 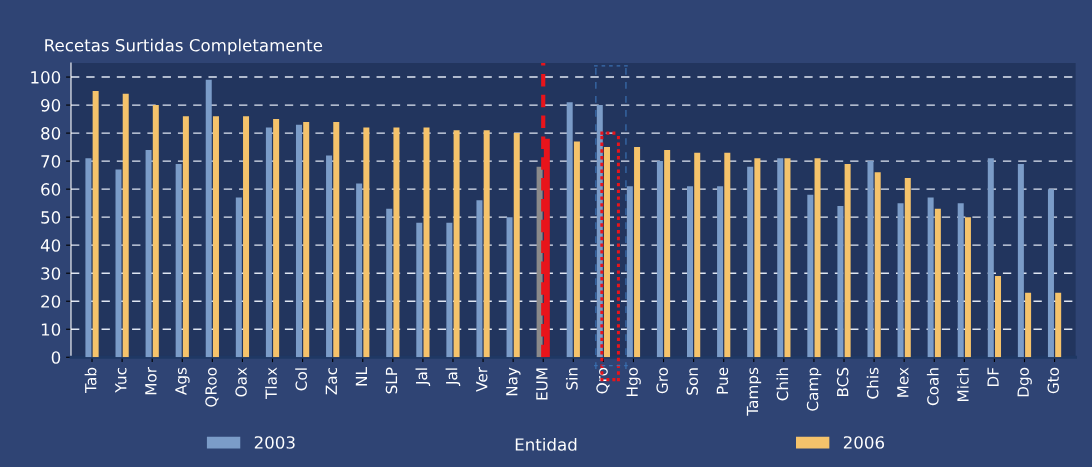 I want to click on x-tick-label: SLP, so click(x=391, y=380).